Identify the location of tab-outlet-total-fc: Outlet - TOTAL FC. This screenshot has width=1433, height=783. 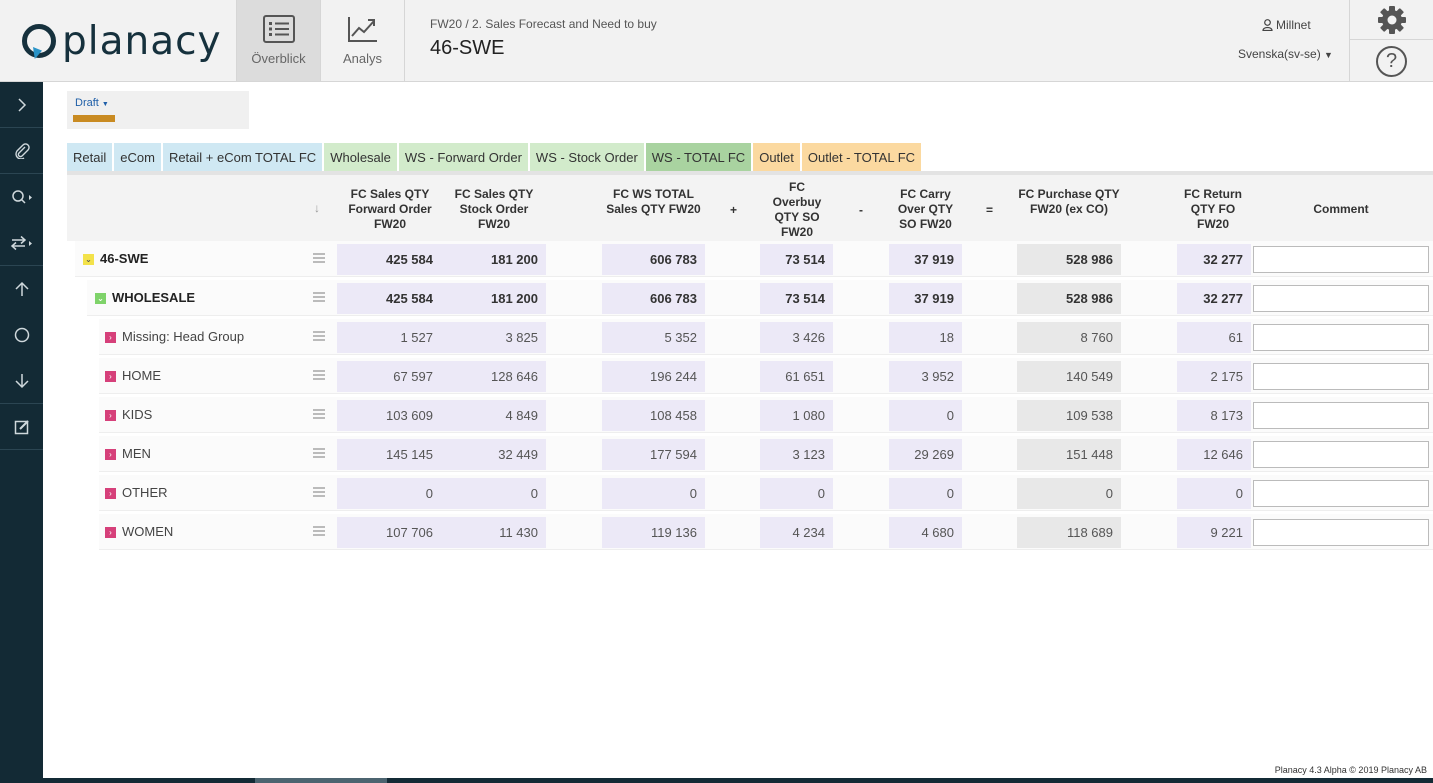
(861, 157).